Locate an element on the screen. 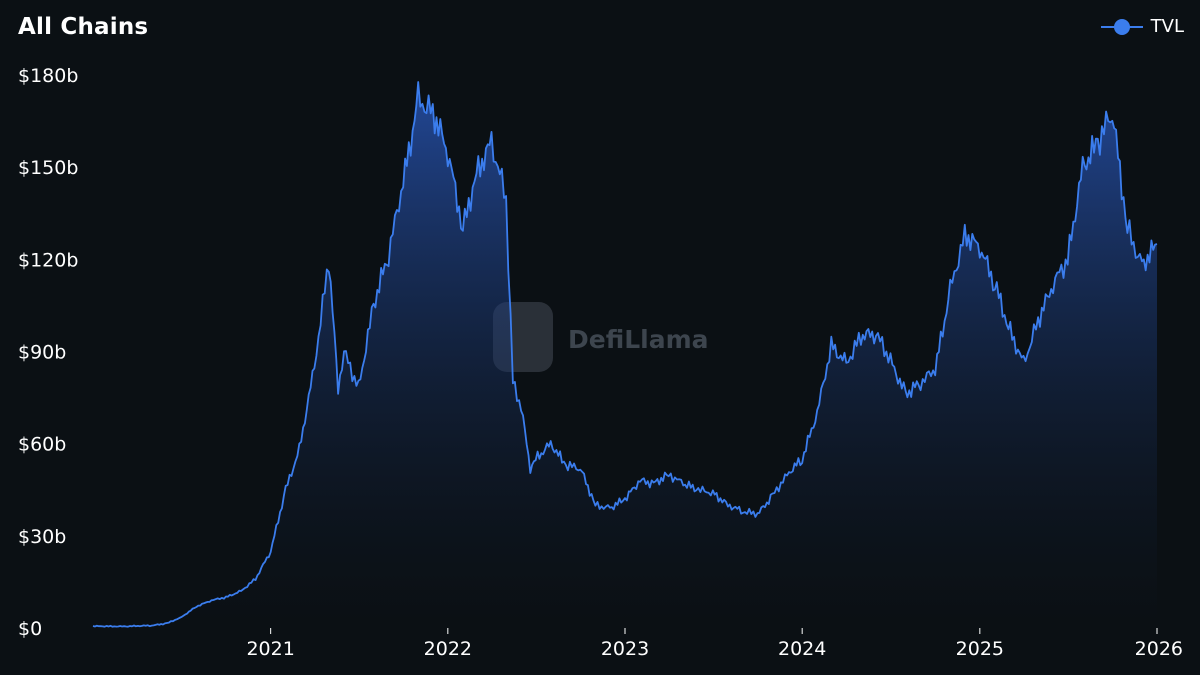  y-tick-label: $30b is located at coordinates (42, 537).